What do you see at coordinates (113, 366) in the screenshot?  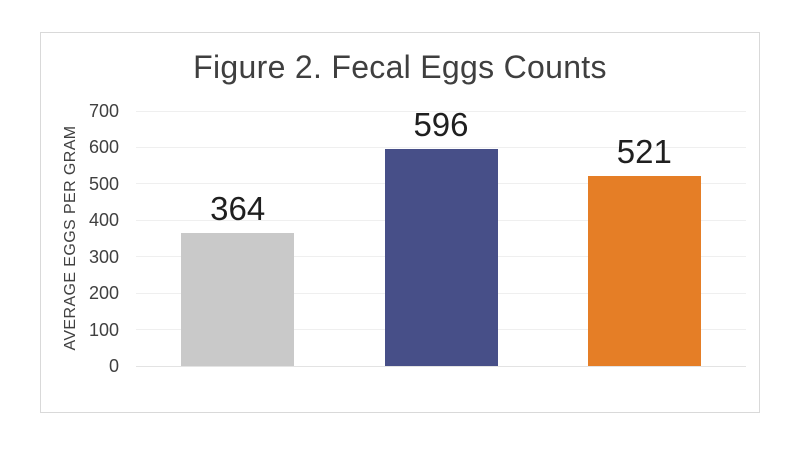 I see `y-axis-tick-label: 0` at bounding box center [113, 366].